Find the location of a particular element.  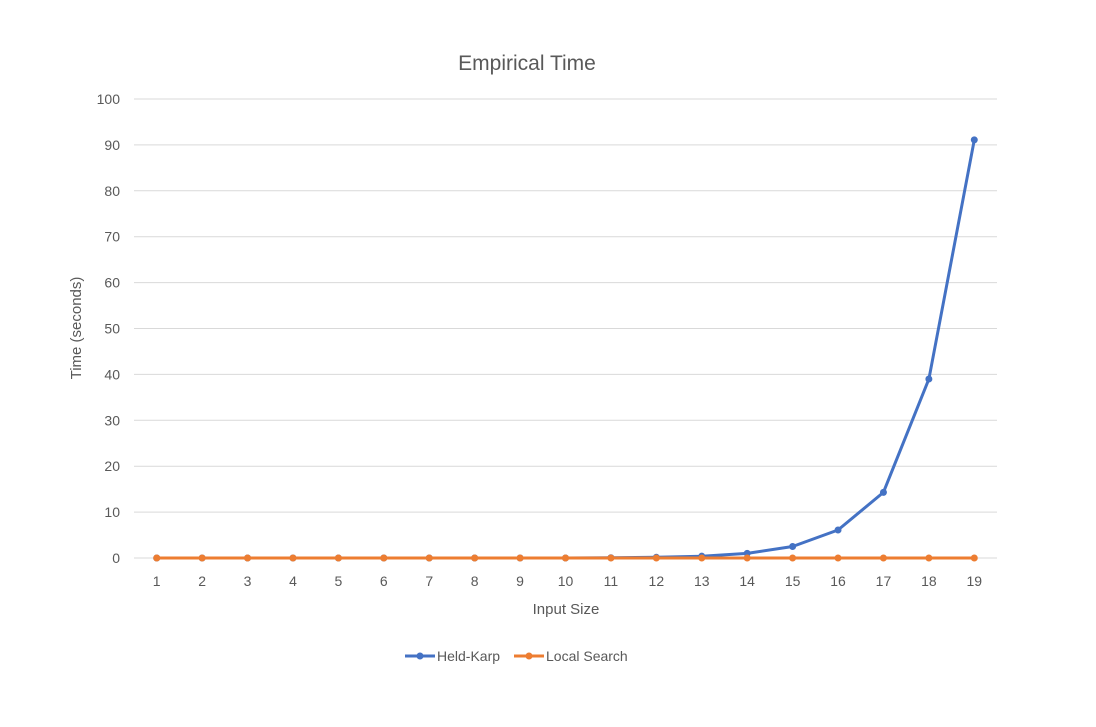

x-tick-label: 10 is located at coordinates (566, 581).